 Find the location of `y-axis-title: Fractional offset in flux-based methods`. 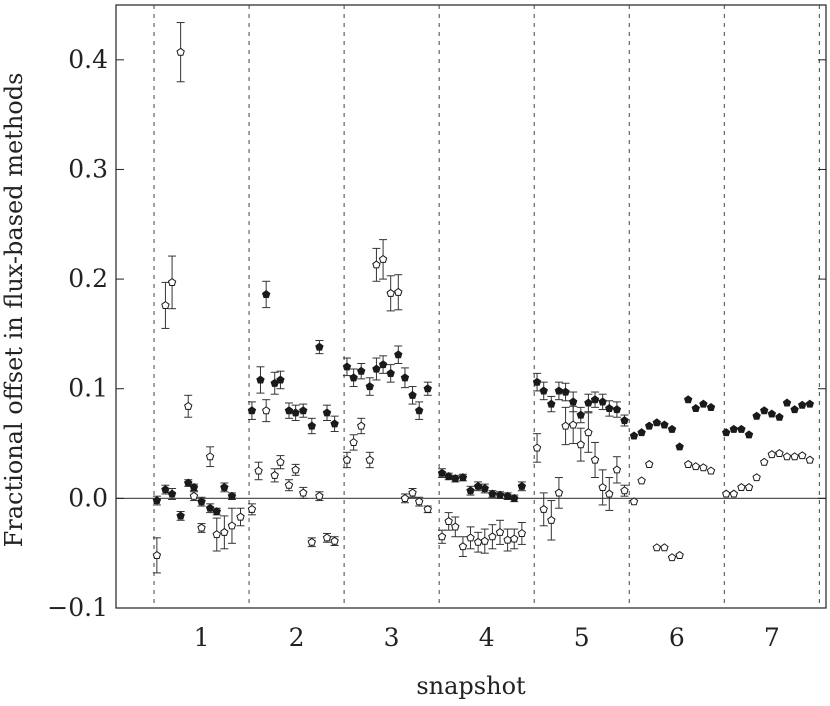

y-axis-title: Fractional offset in flux-based methods is located at coordinates (14, 310).